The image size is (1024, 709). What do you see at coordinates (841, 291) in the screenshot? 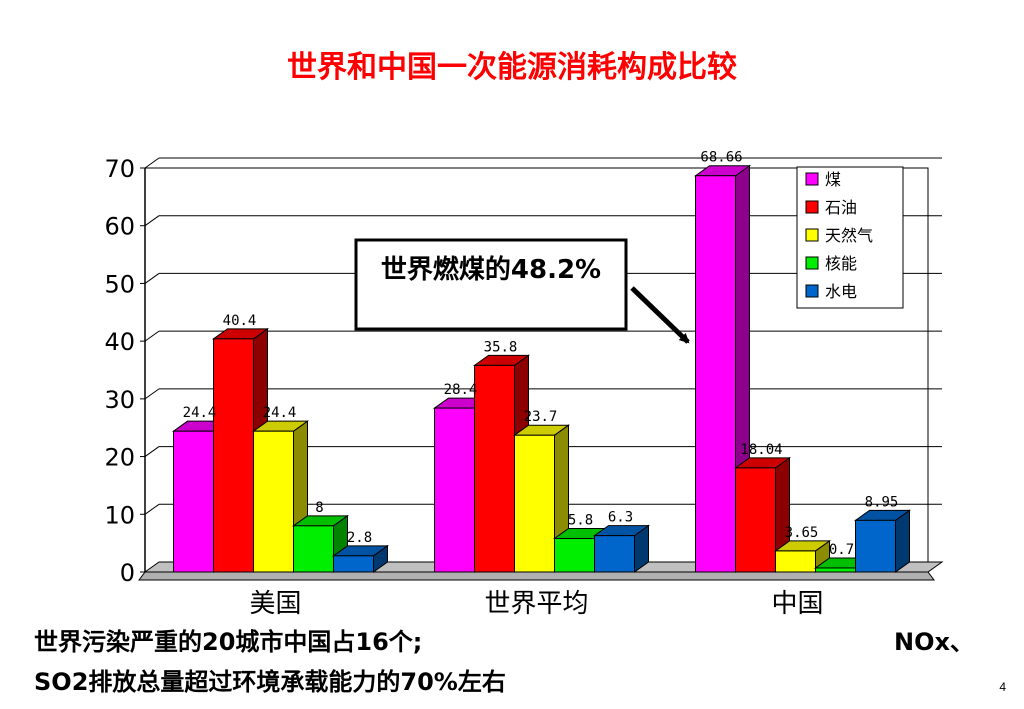
I see `legend-item: 水电` at bounding box center [841, 291].